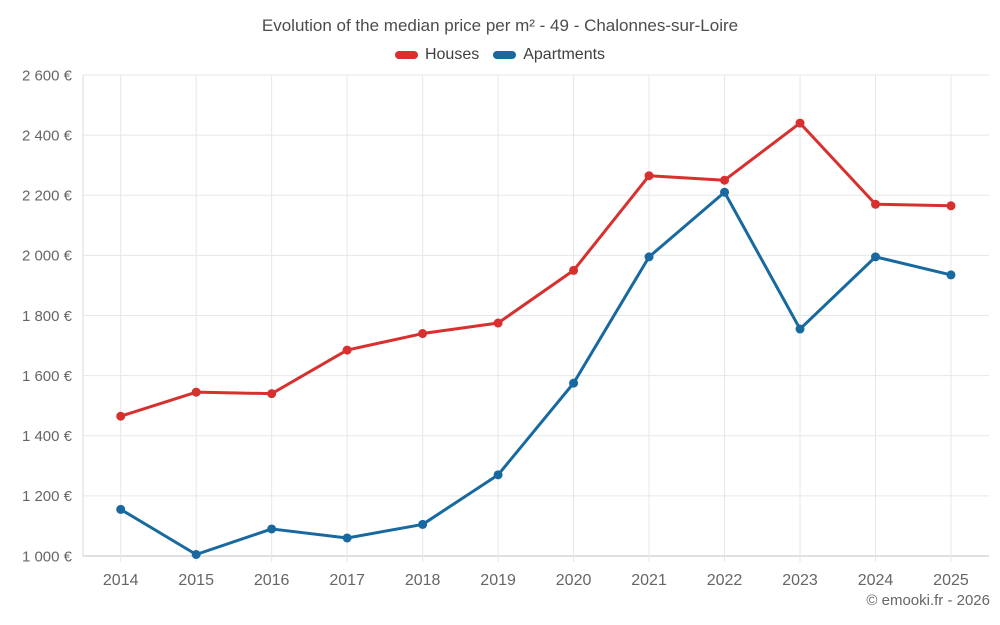 This screenshot has height=625, width=1000. I want to click on houses-point-2016, so click(272, 394).